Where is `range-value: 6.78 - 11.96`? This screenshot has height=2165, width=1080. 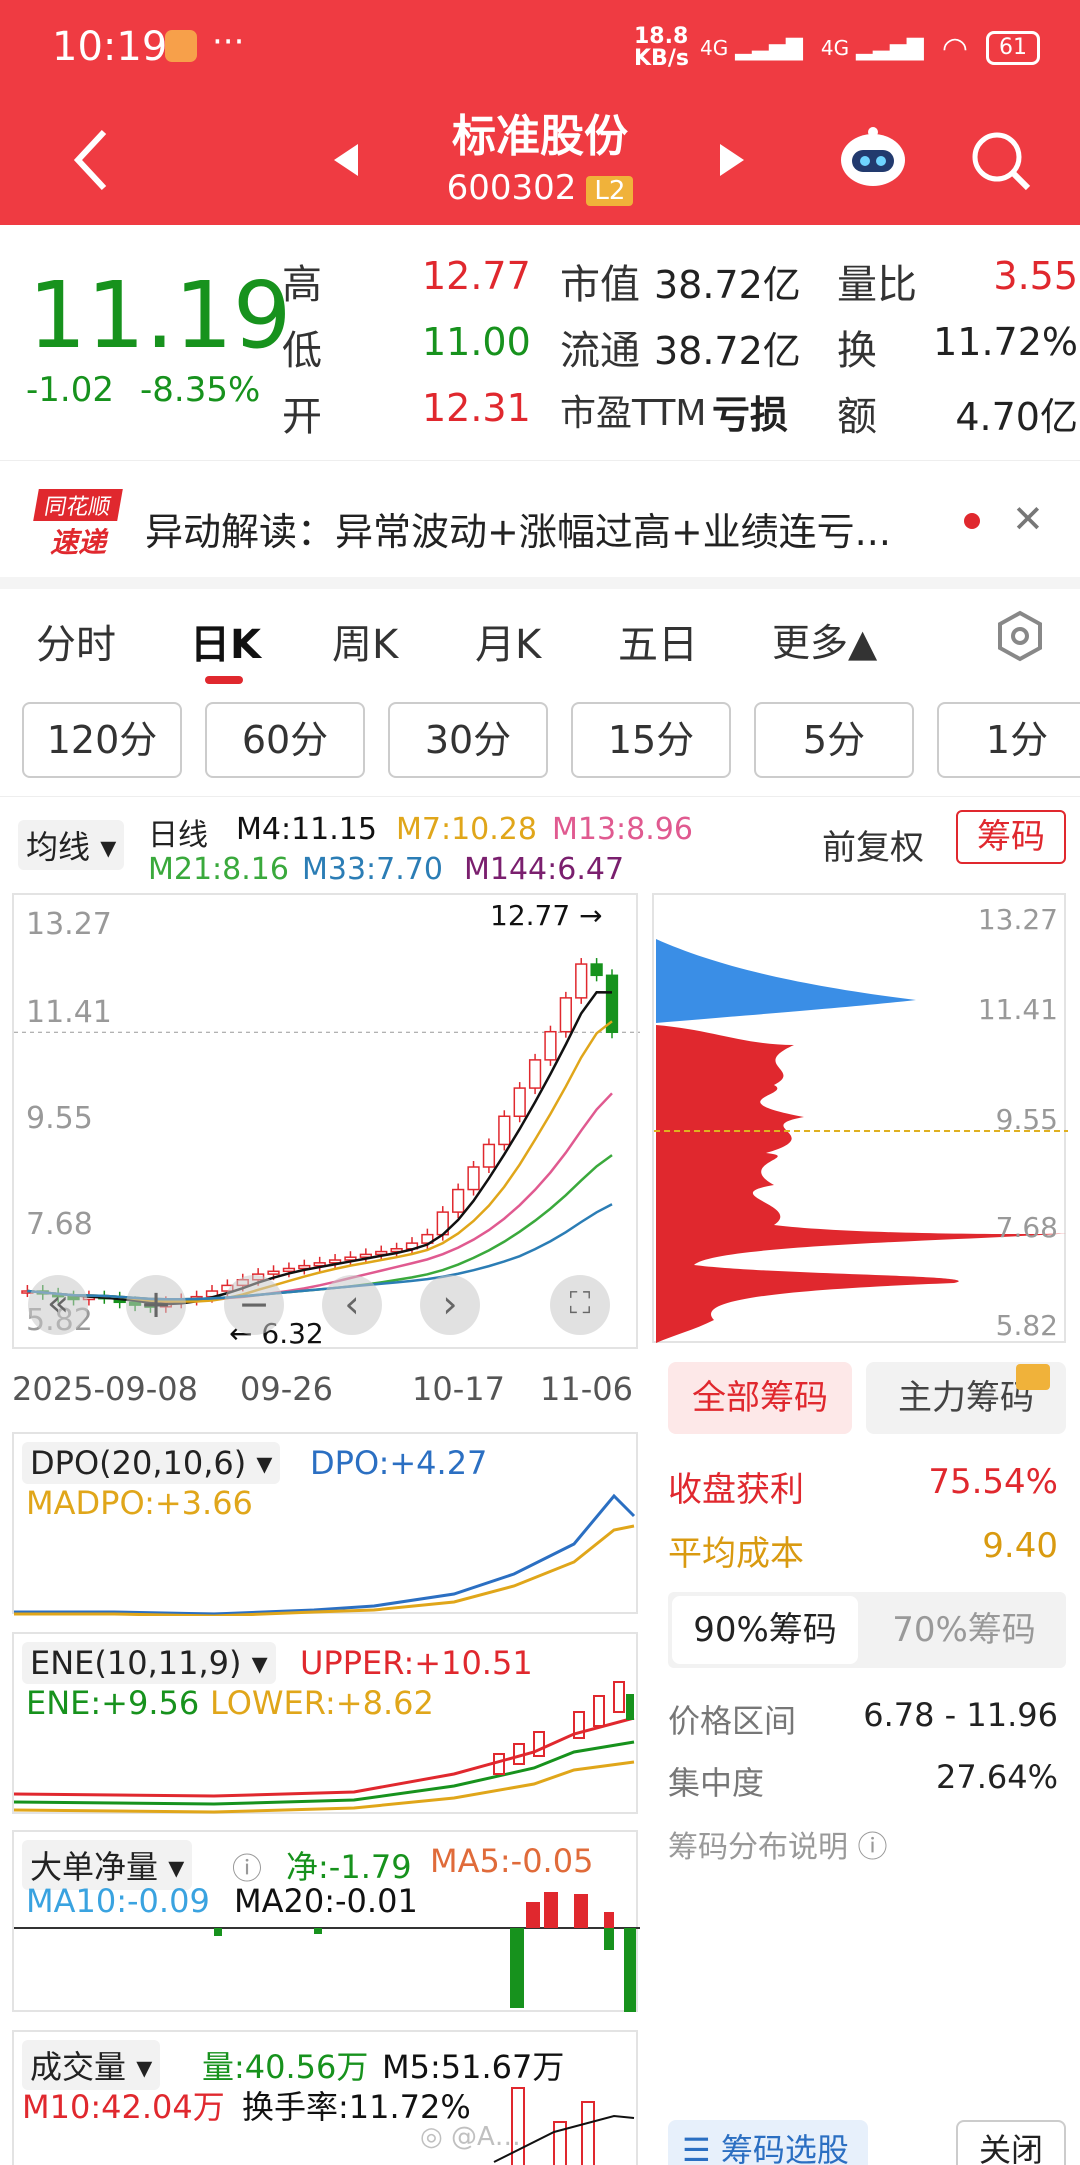
range-value: 6.78 - 11.96 is located at coordinates (960, 1715).